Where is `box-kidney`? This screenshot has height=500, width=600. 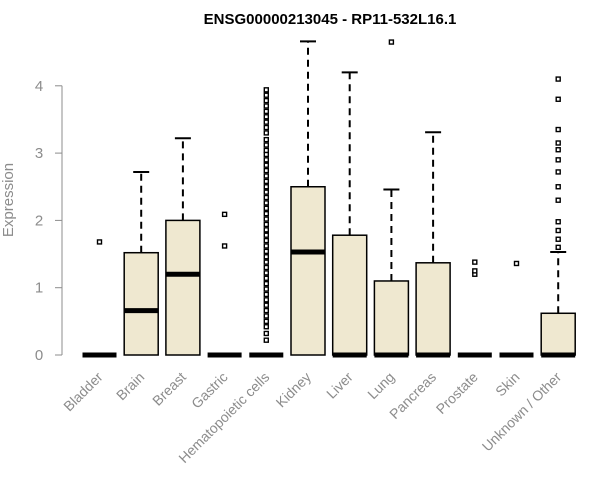
box-kidney is located at coordinates (308, 198).